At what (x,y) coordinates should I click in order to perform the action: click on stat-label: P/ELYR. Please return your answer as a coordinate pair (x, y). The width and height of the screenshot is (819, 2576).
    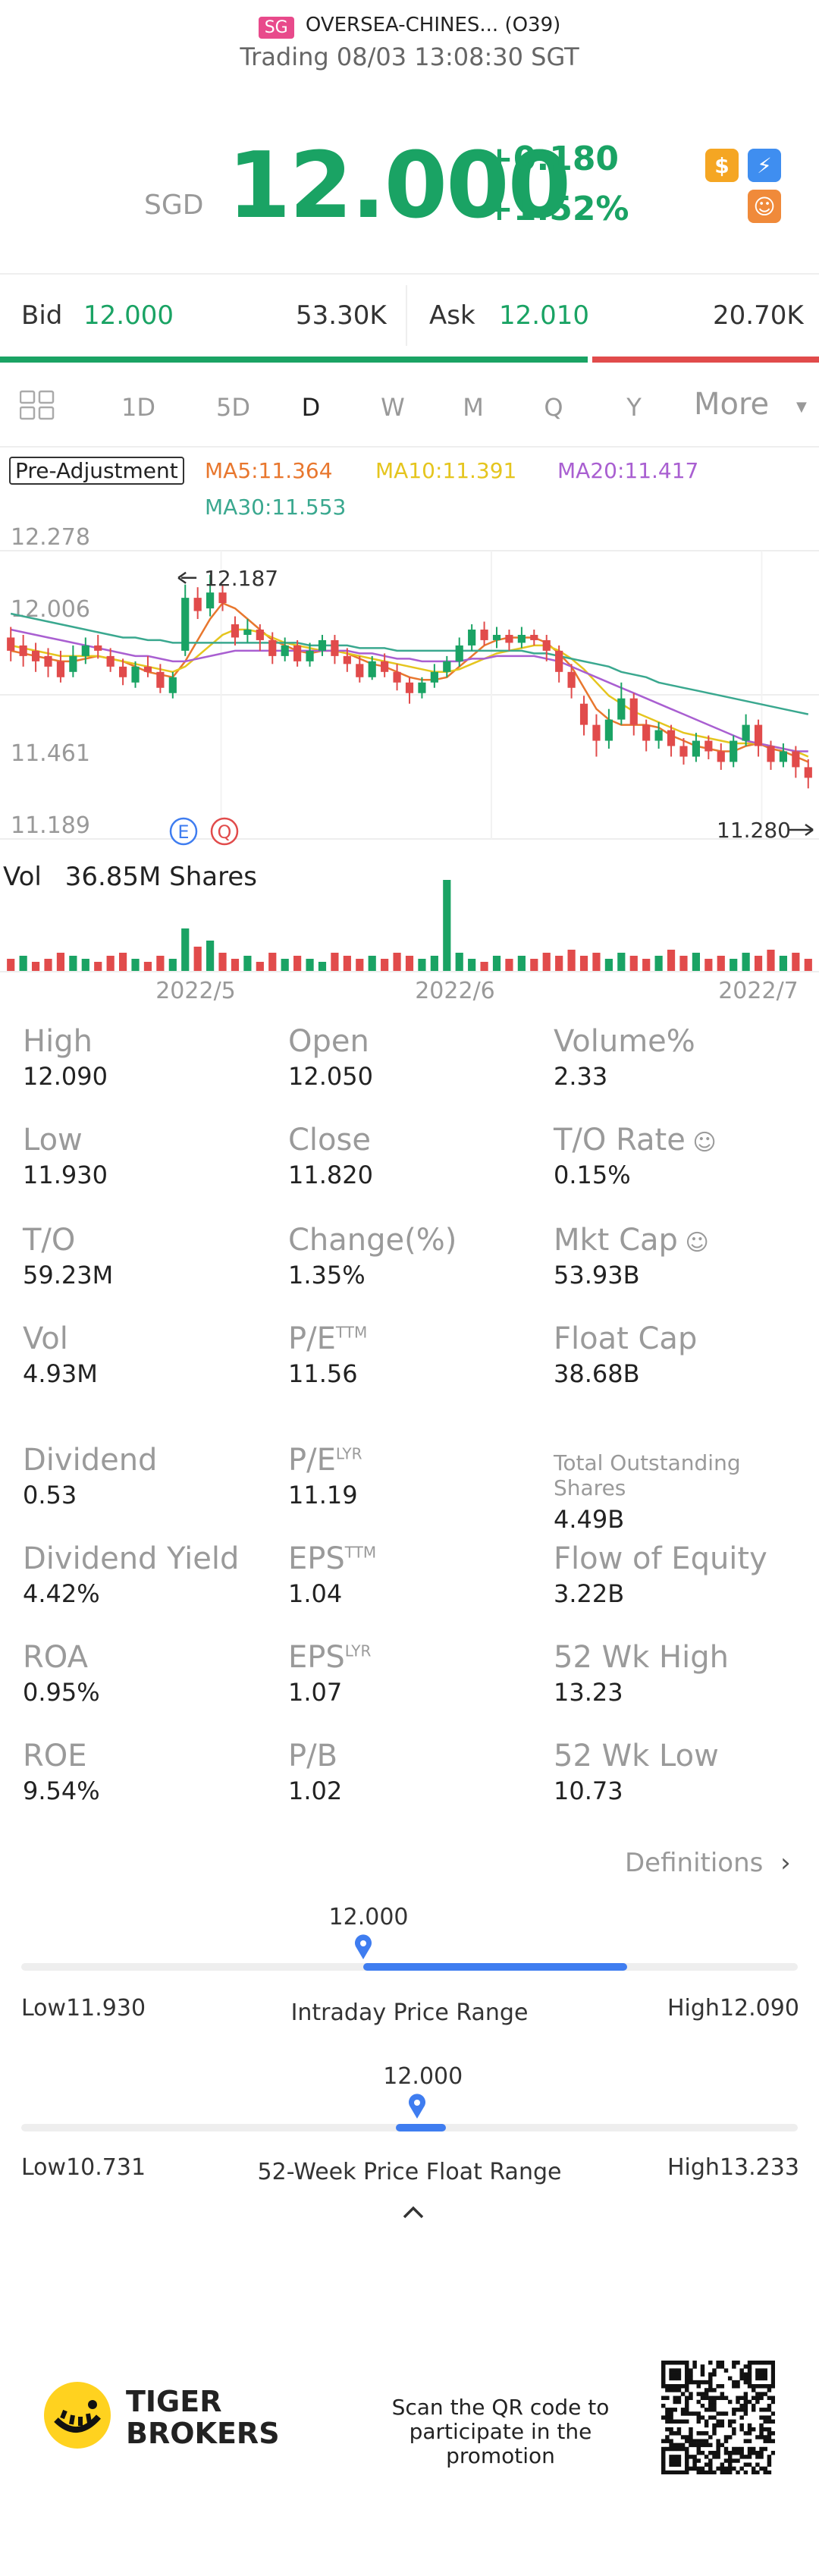
    Looking at the image, I should click on (325, 1460).